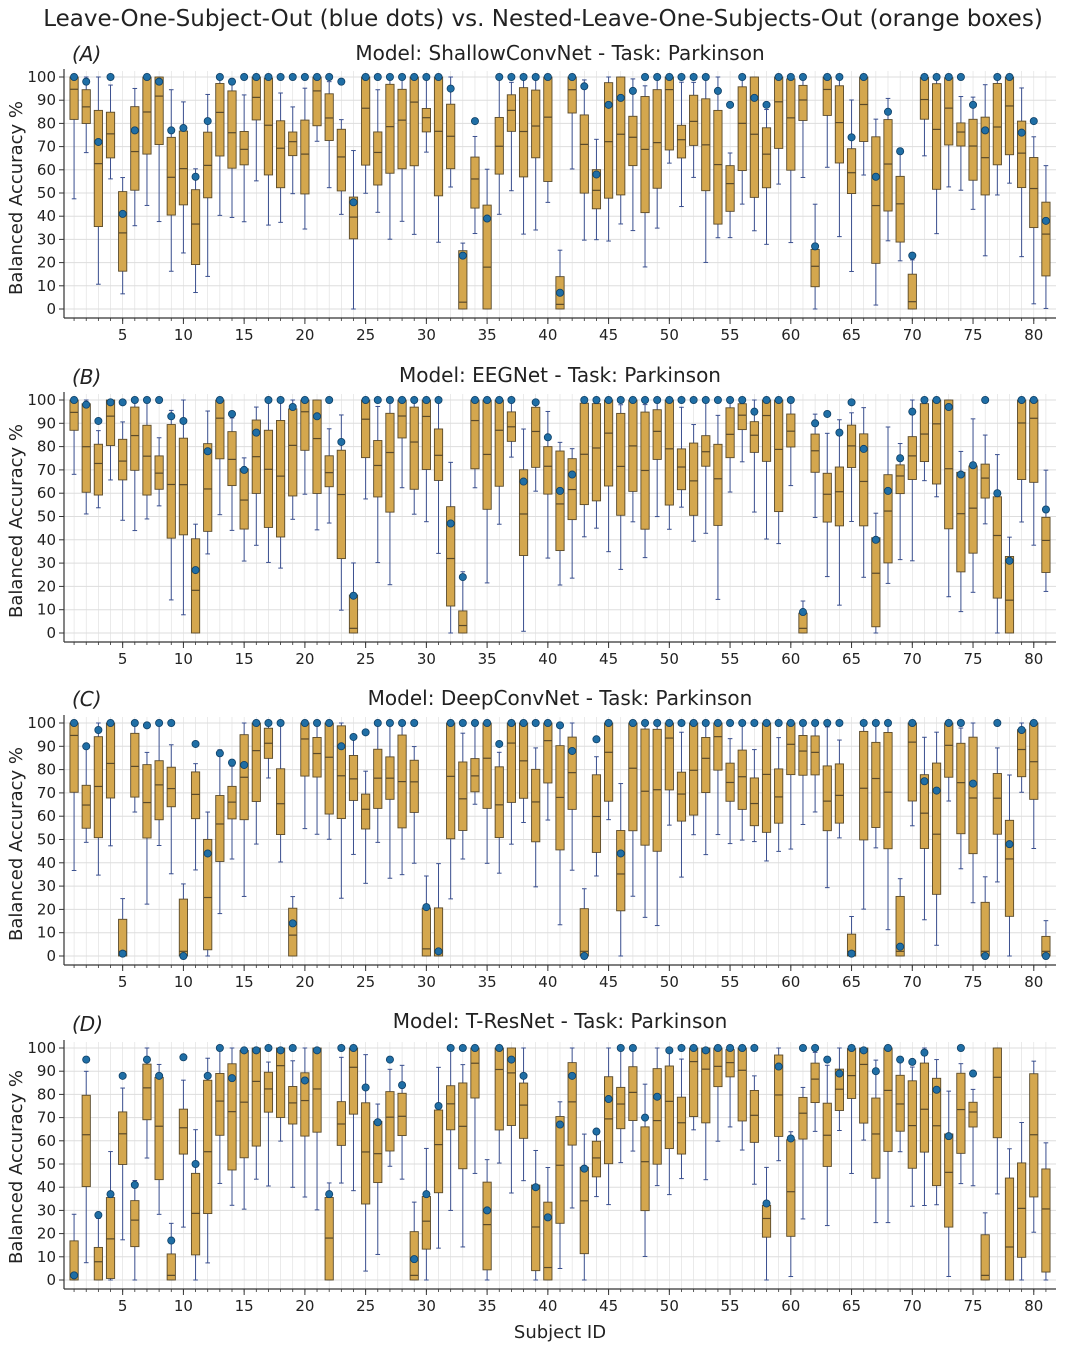  I want to click on xtick-label: 80, so click(1033, 1306).